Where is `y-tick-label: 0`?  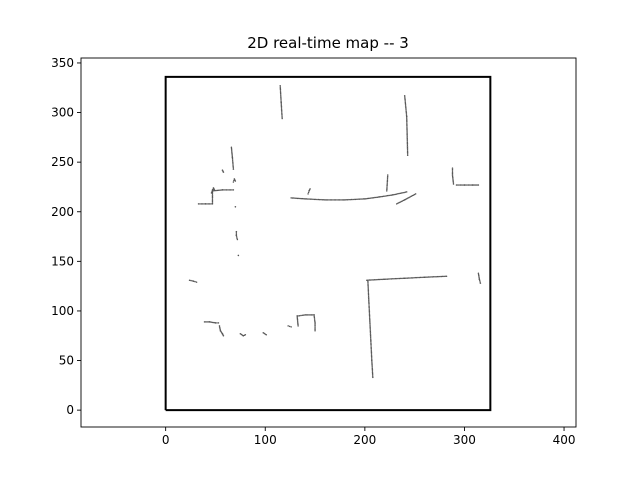 y-tick-label: 0 is located at coordinates (70, 410).